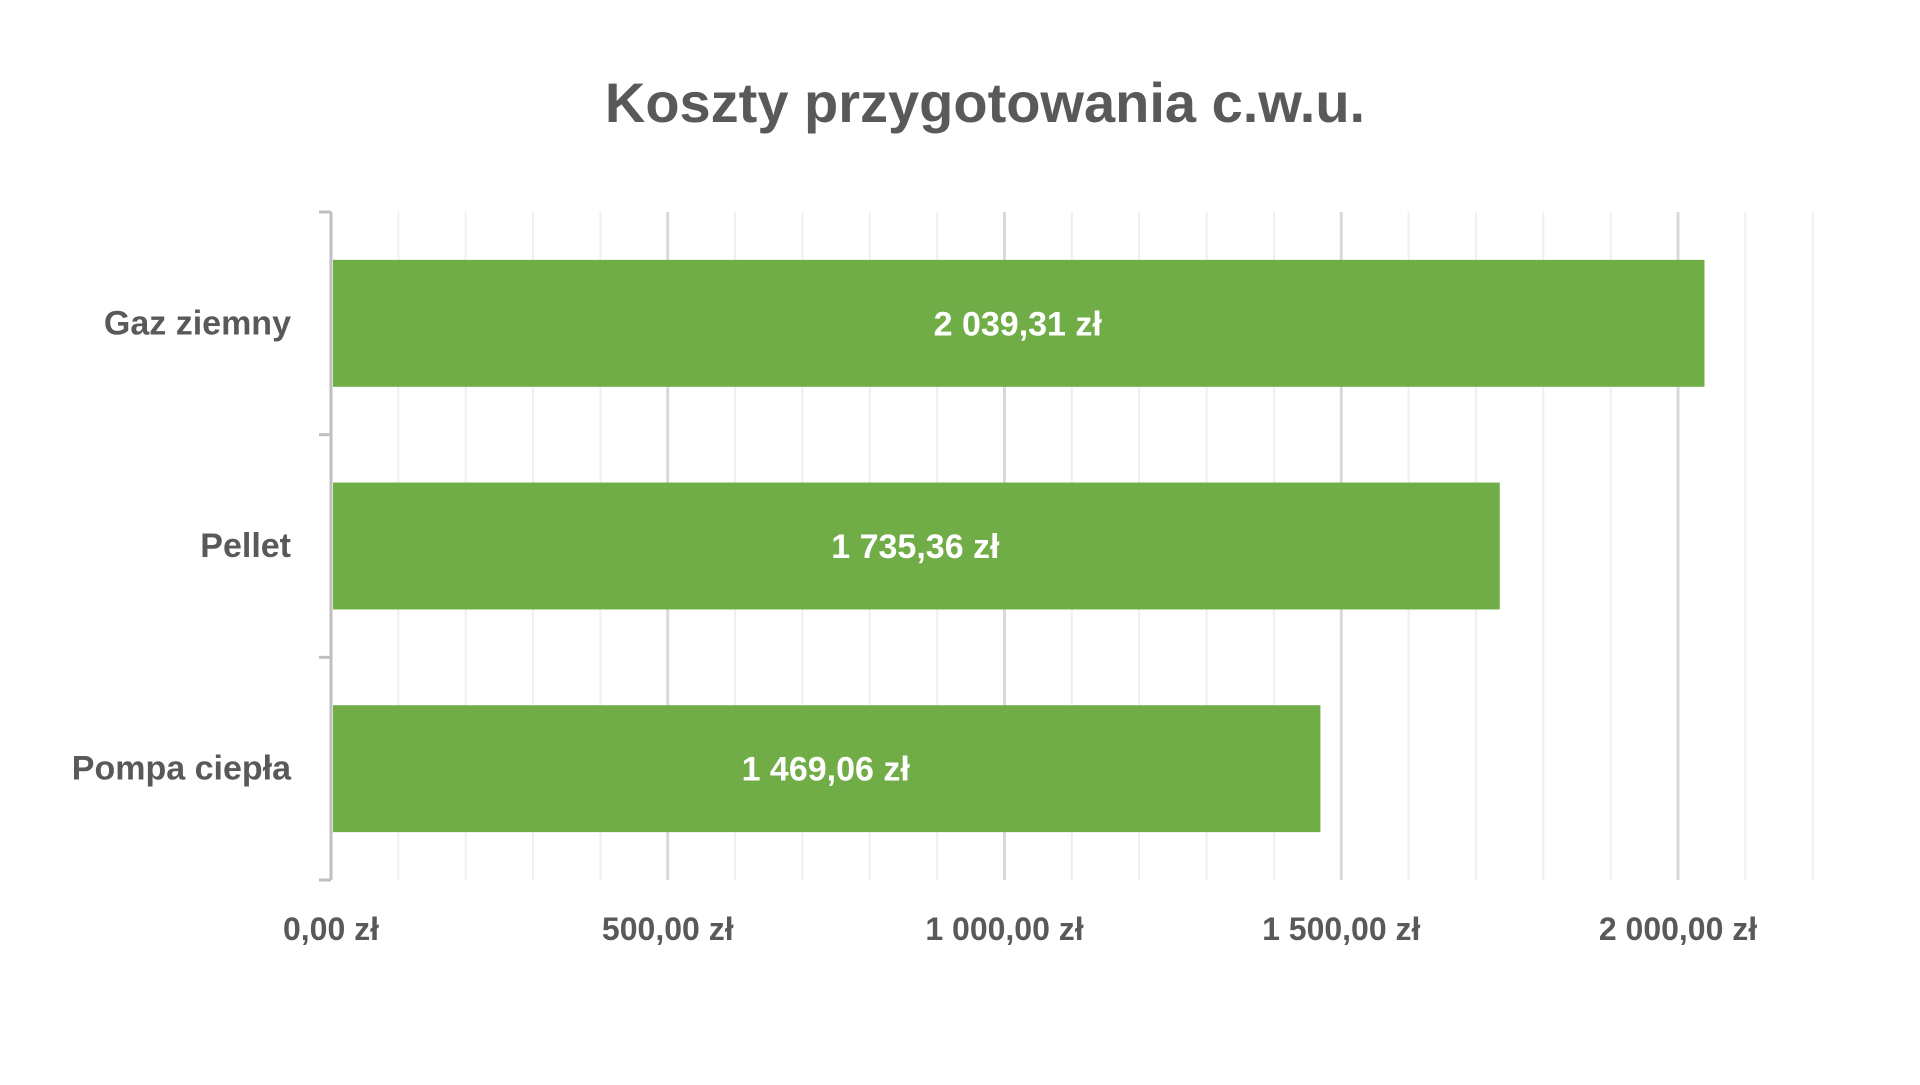 This screenshot has width=1920, height=1085. I want to click on x-tick-label: 2 000,00 zł, so click(1678, 929).